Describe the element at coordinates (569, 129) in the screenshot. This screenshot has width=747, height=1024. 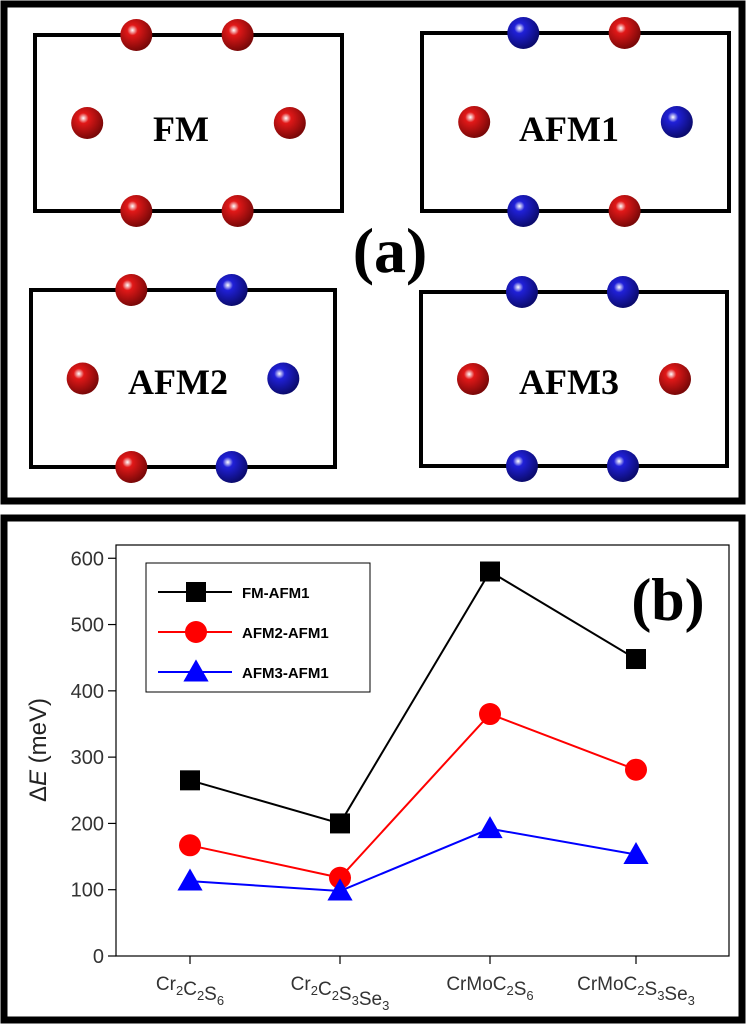
I see `config-label: AFM1` at that location.